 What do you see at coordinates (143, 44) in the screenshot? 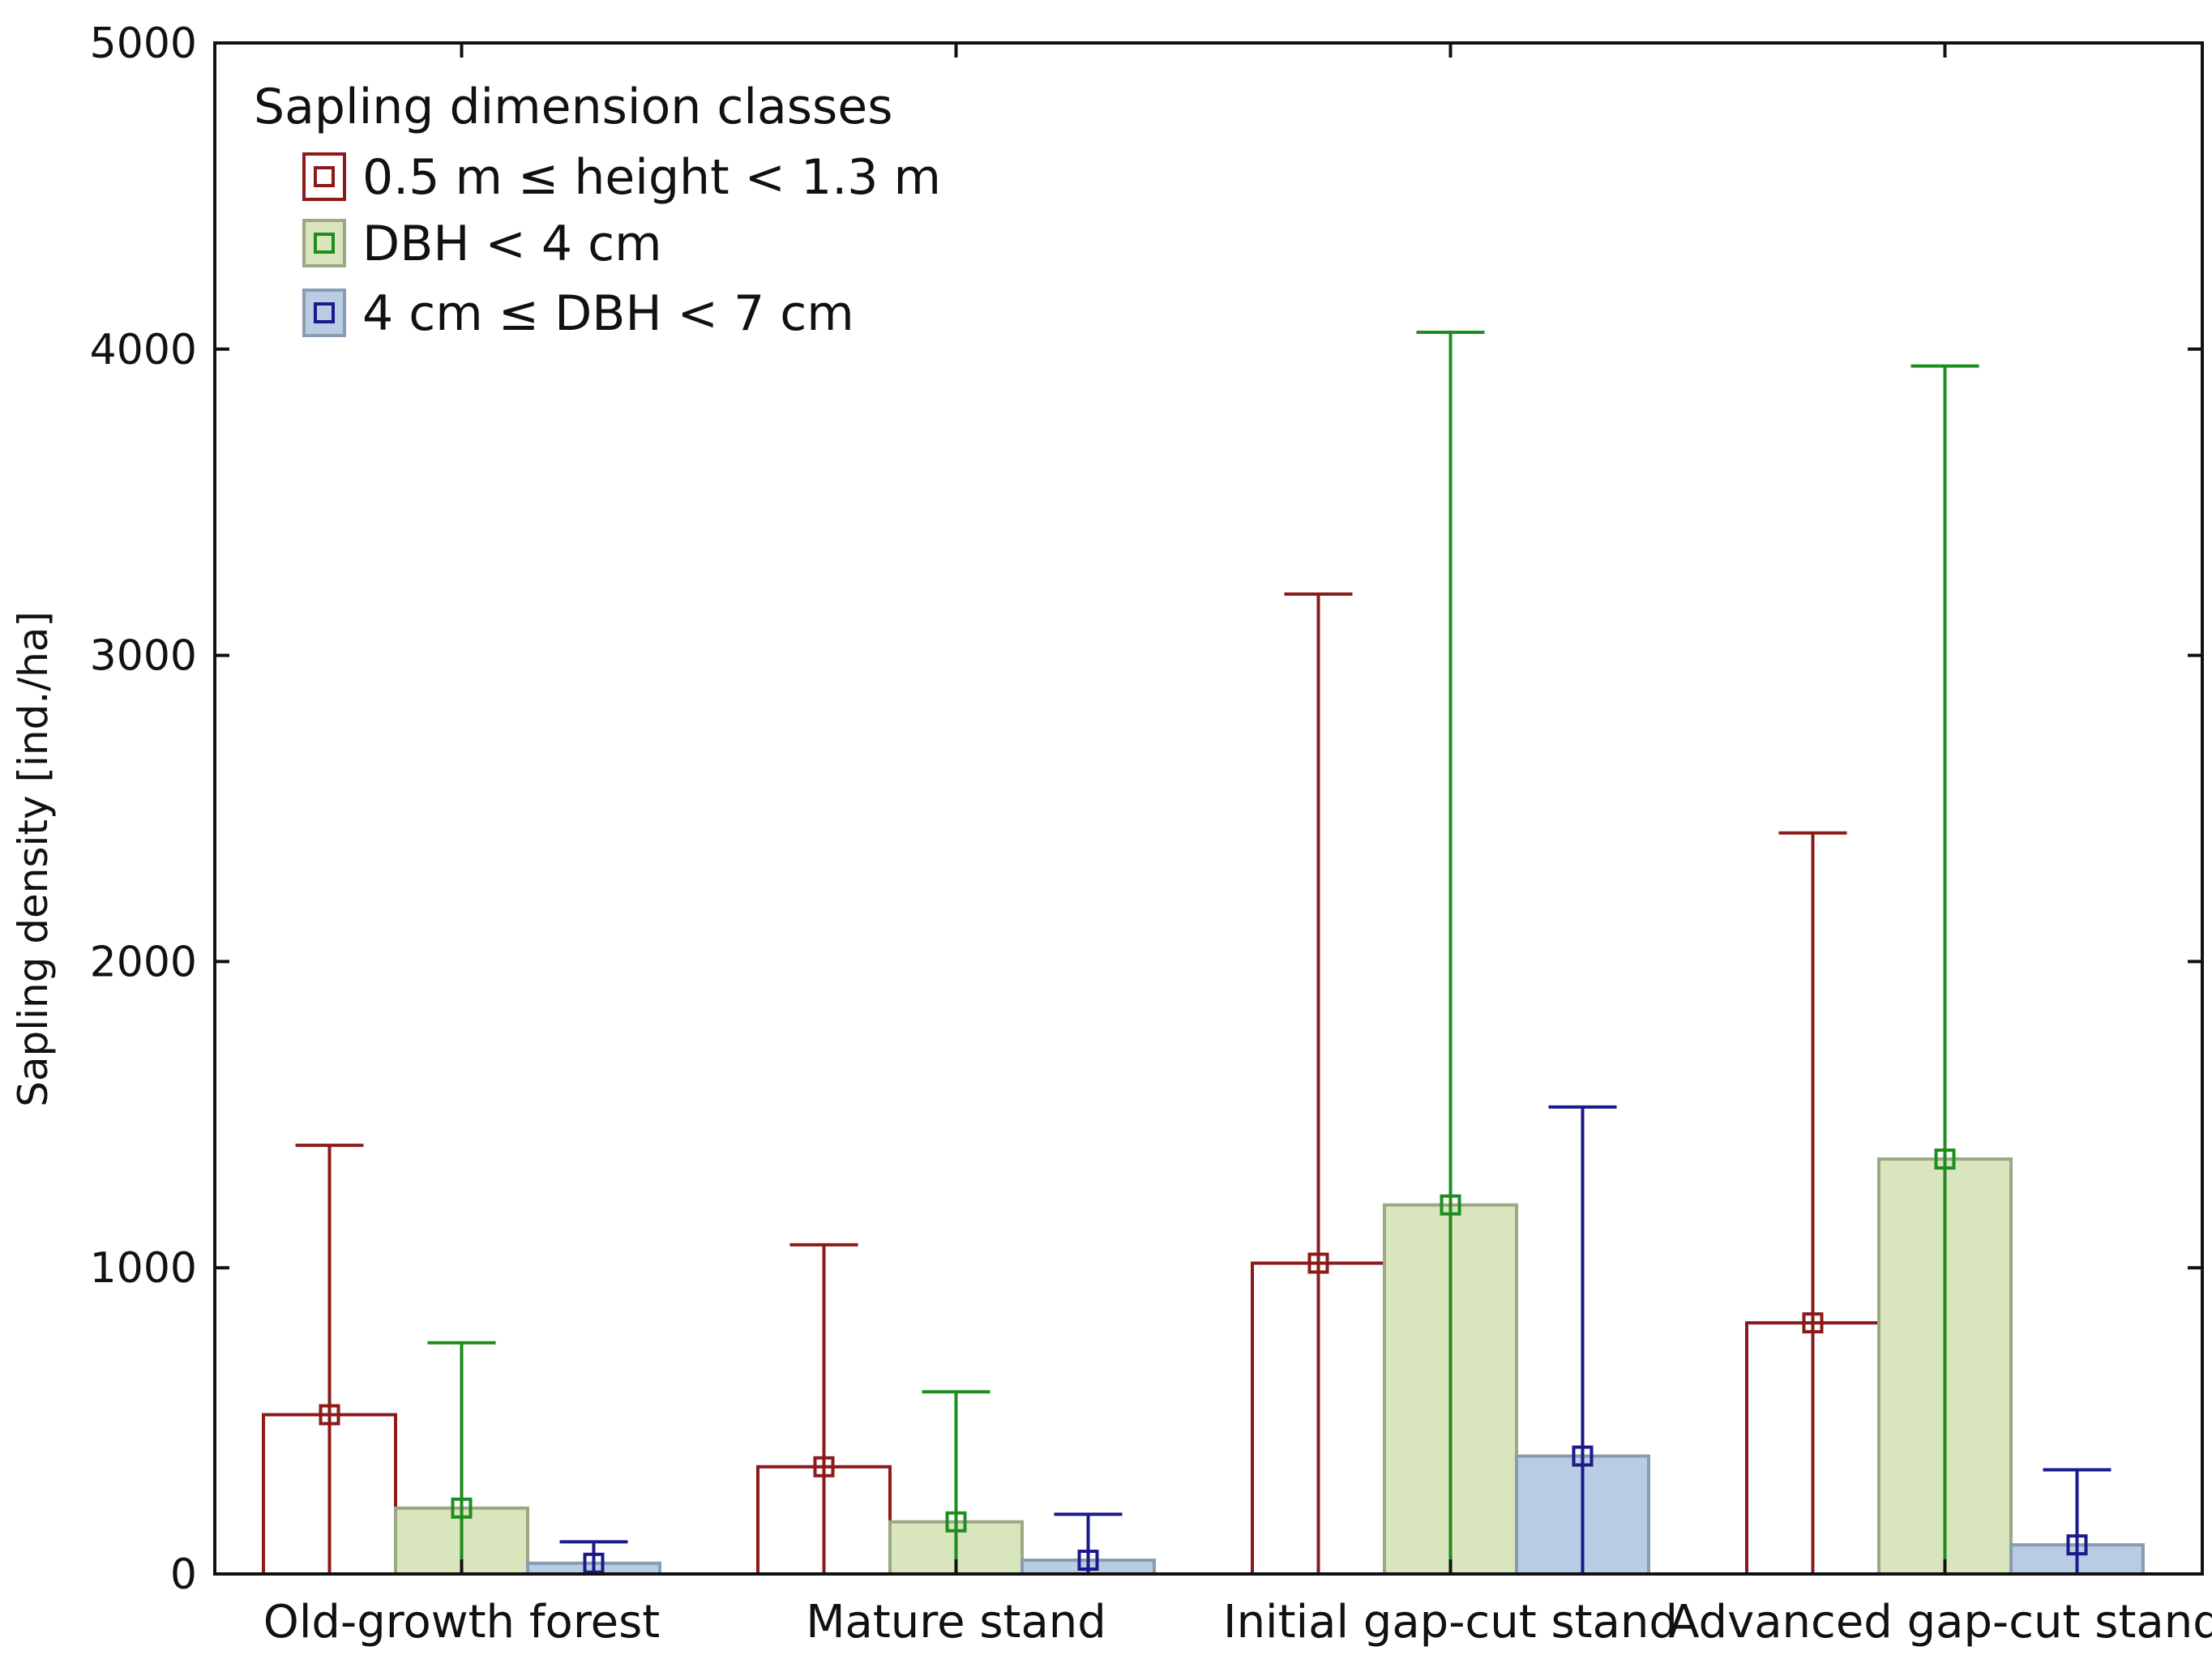
I see `y-tick-label: 5000` at bounding box center [143, 44].